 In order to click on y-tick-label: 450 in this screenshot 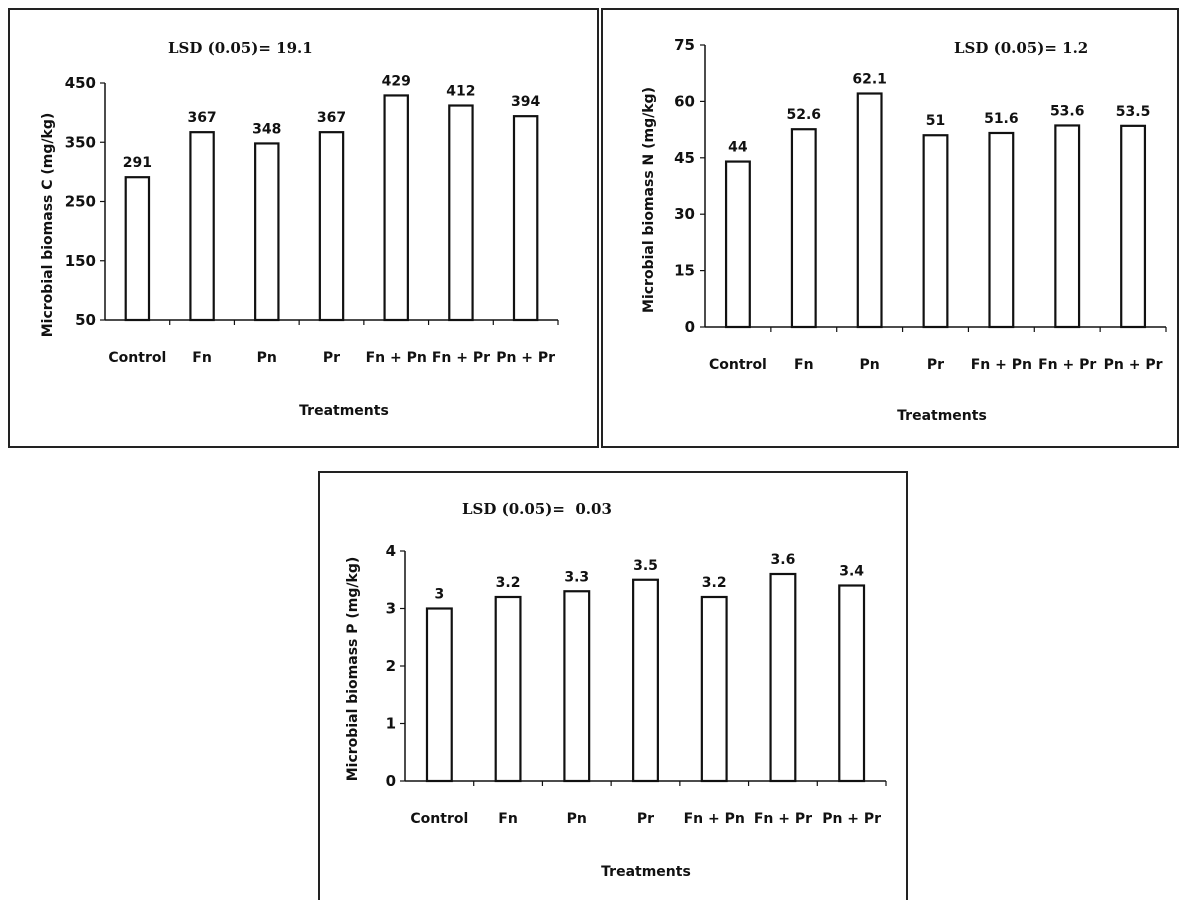, I will do `click(80, 83)`.